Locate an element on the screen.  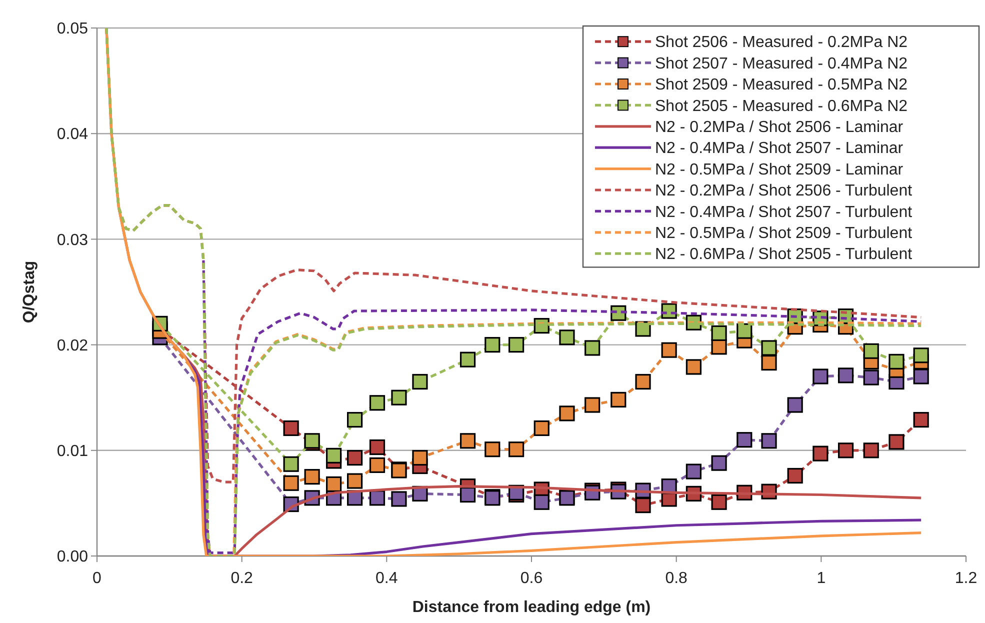
y-tick-label: 0.03 is located at coordinates (72, 240).